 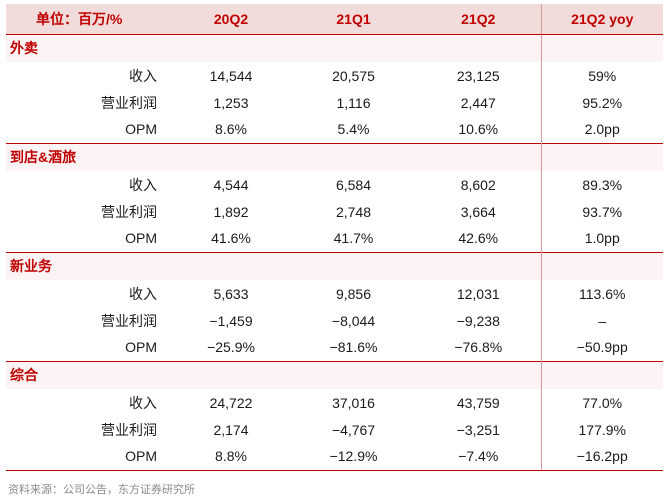 I want to click on data-row: 收入 5,633 9,856 12,031 113.6%, so click(x=334, y=293).